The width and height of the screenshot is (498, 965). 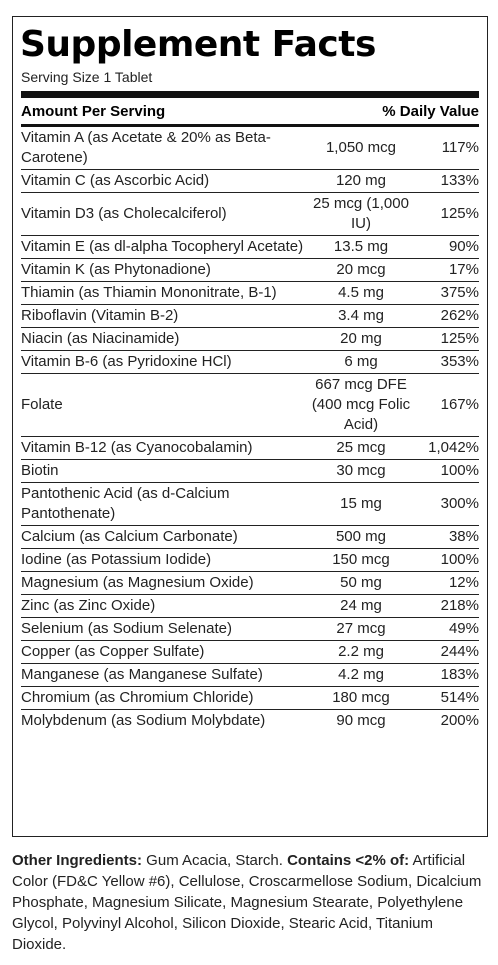 What do you see at coordinates (124, 213) in the screenshot?
I see `nutrient-name: Vitamin D3 (as Cholecalciferol)` at bounding box center [124, 213].